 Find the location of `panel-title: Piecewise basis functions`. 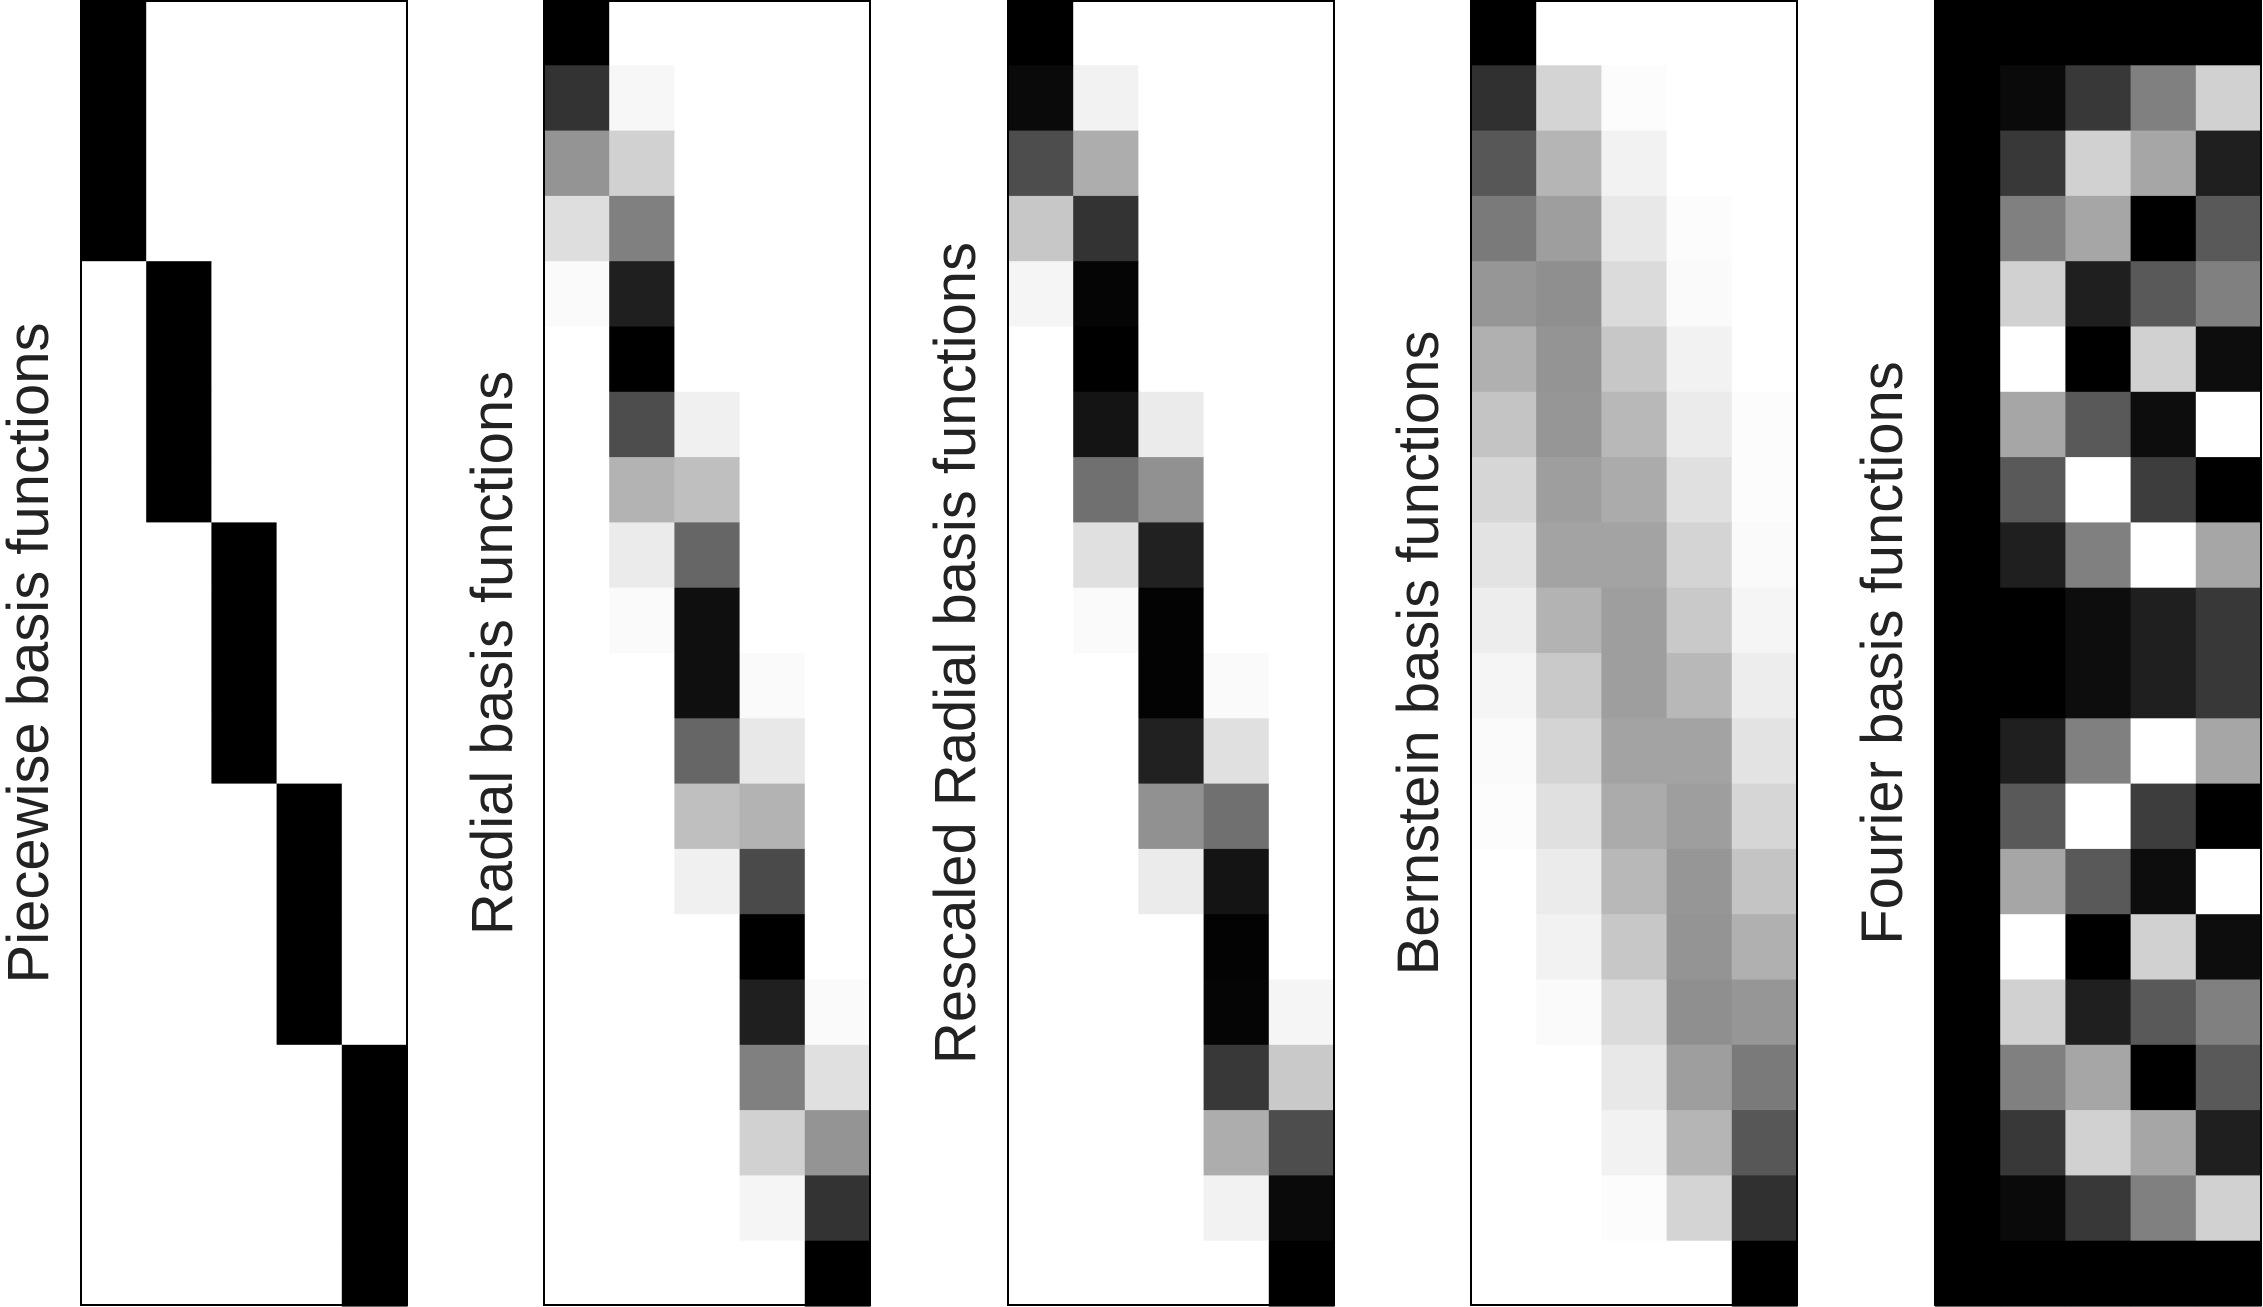

panel-title: Piecewise basis functions is located at coordinates (30, 653).